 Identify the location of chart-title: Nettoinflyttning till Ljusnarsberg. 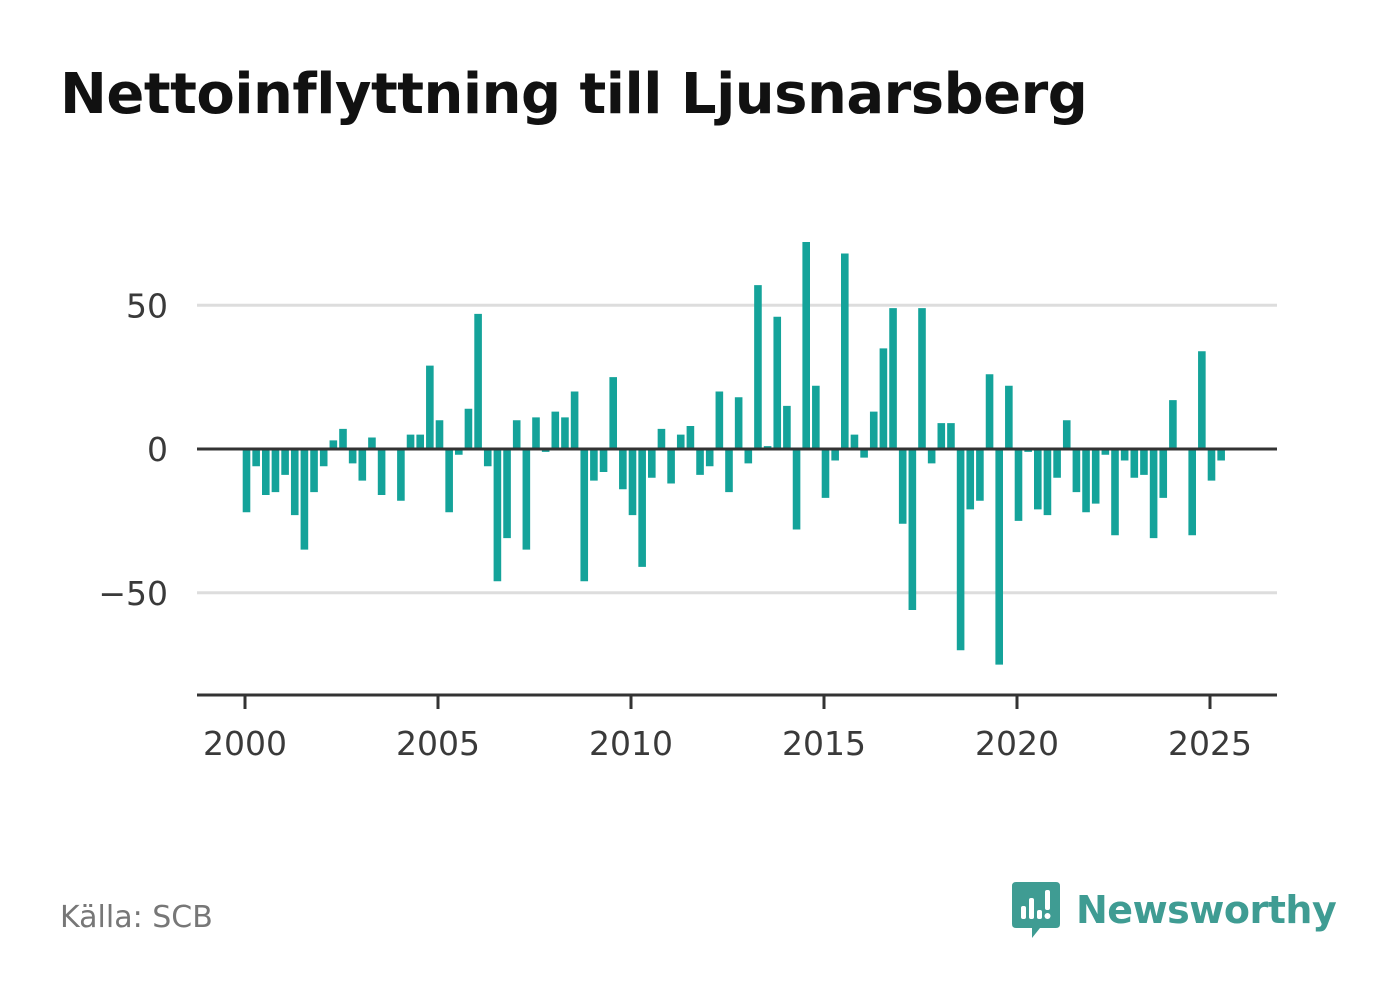
(574, 94).